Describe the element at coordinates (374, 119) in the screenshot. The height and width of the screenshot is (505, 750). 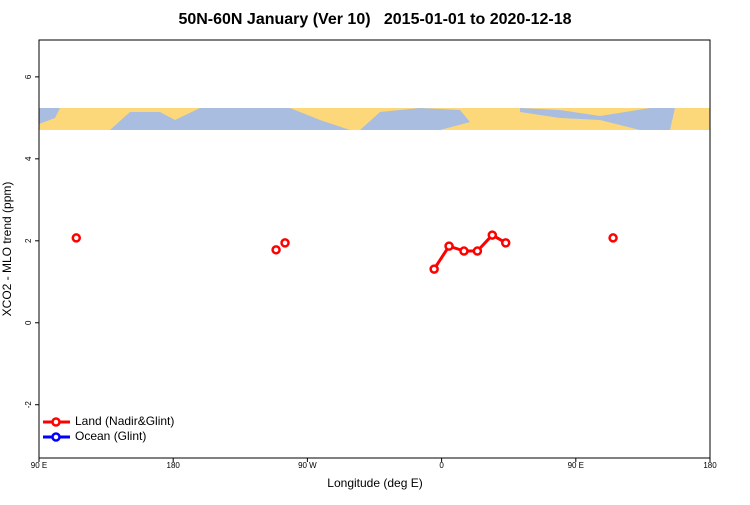
I see `map-band` at that location.